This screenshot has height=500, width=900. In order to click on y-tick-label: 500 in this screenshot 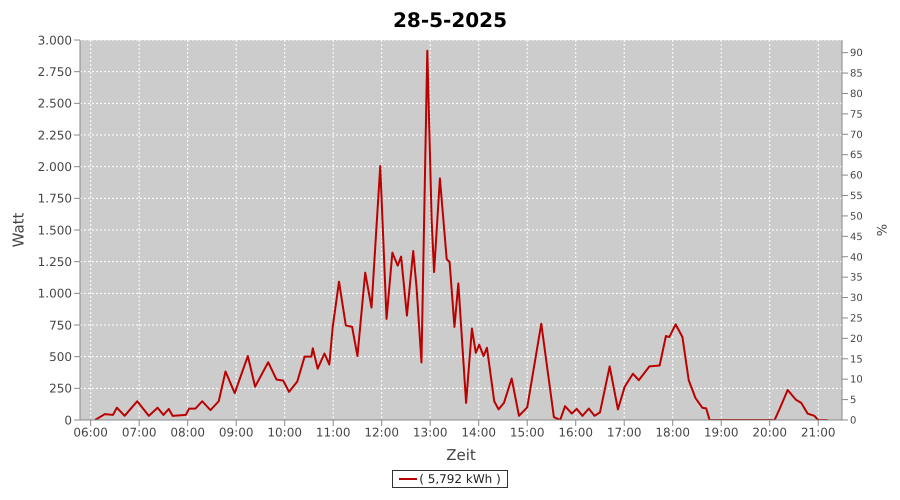, I will do `click(60, 357)`.